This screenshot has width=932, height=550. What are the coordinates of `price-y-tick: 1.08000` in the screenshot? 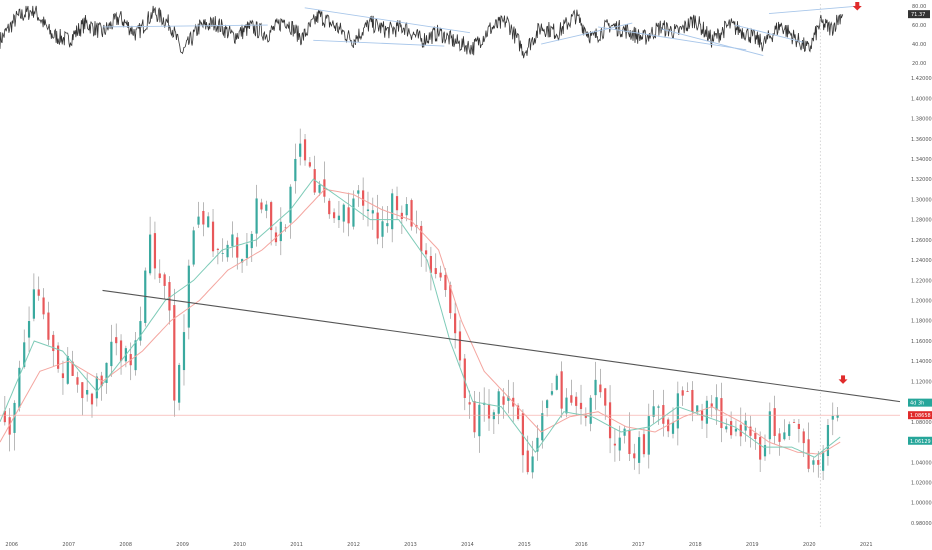 It's located at (921, 423).